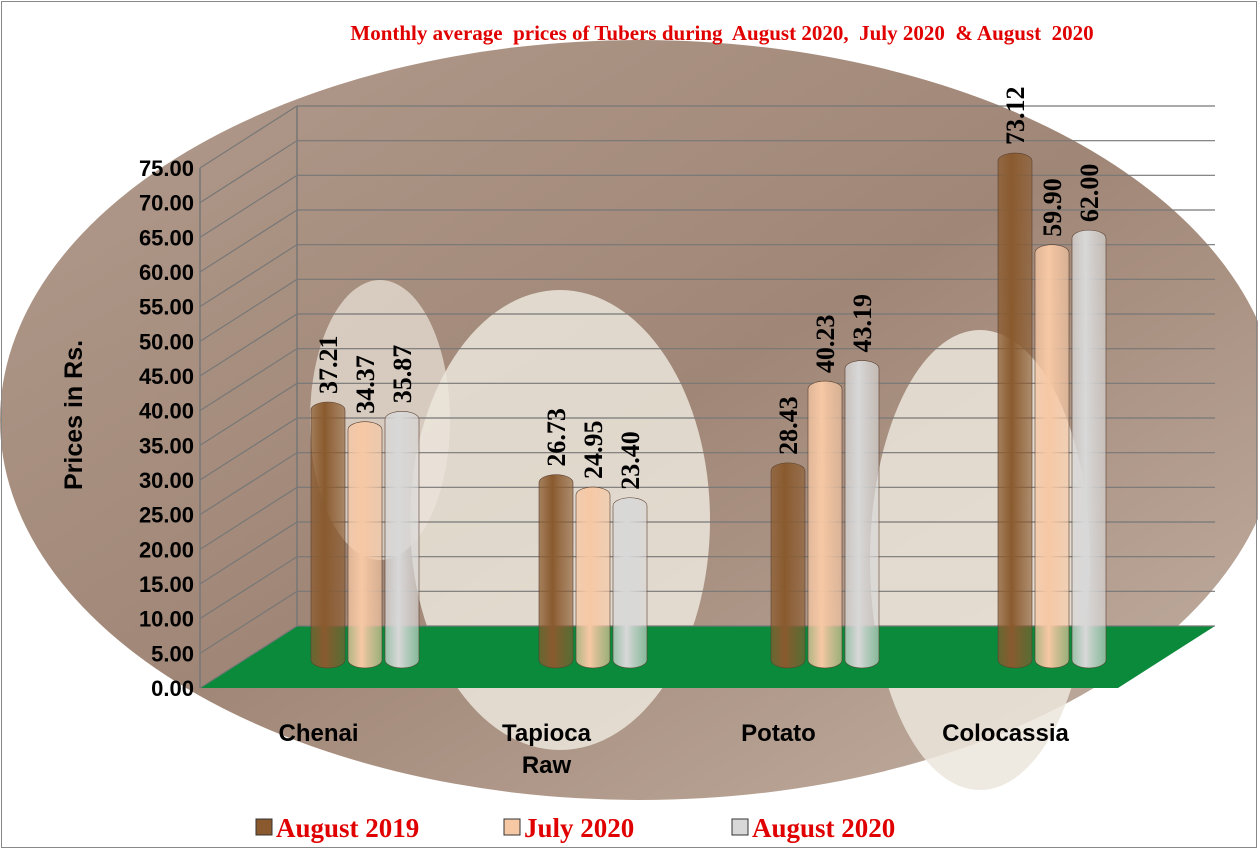 The height and width of the screenshot is (849, 1258). What do you see at coordinates (365, 384) in the screenshot?
I see `data-label: 34.37` at bounding box center [365, 384].